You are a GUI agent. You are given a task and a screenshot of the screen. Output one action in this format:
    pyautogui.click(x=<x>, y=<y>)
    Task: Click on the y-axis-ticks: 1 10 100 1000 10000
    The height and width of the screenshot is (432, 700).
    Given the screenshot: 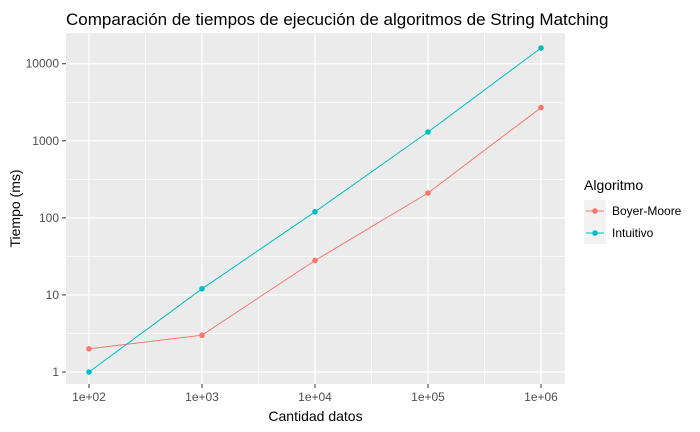 What is the action you would take?
    pyautogui.click(x=46, y=218)
    